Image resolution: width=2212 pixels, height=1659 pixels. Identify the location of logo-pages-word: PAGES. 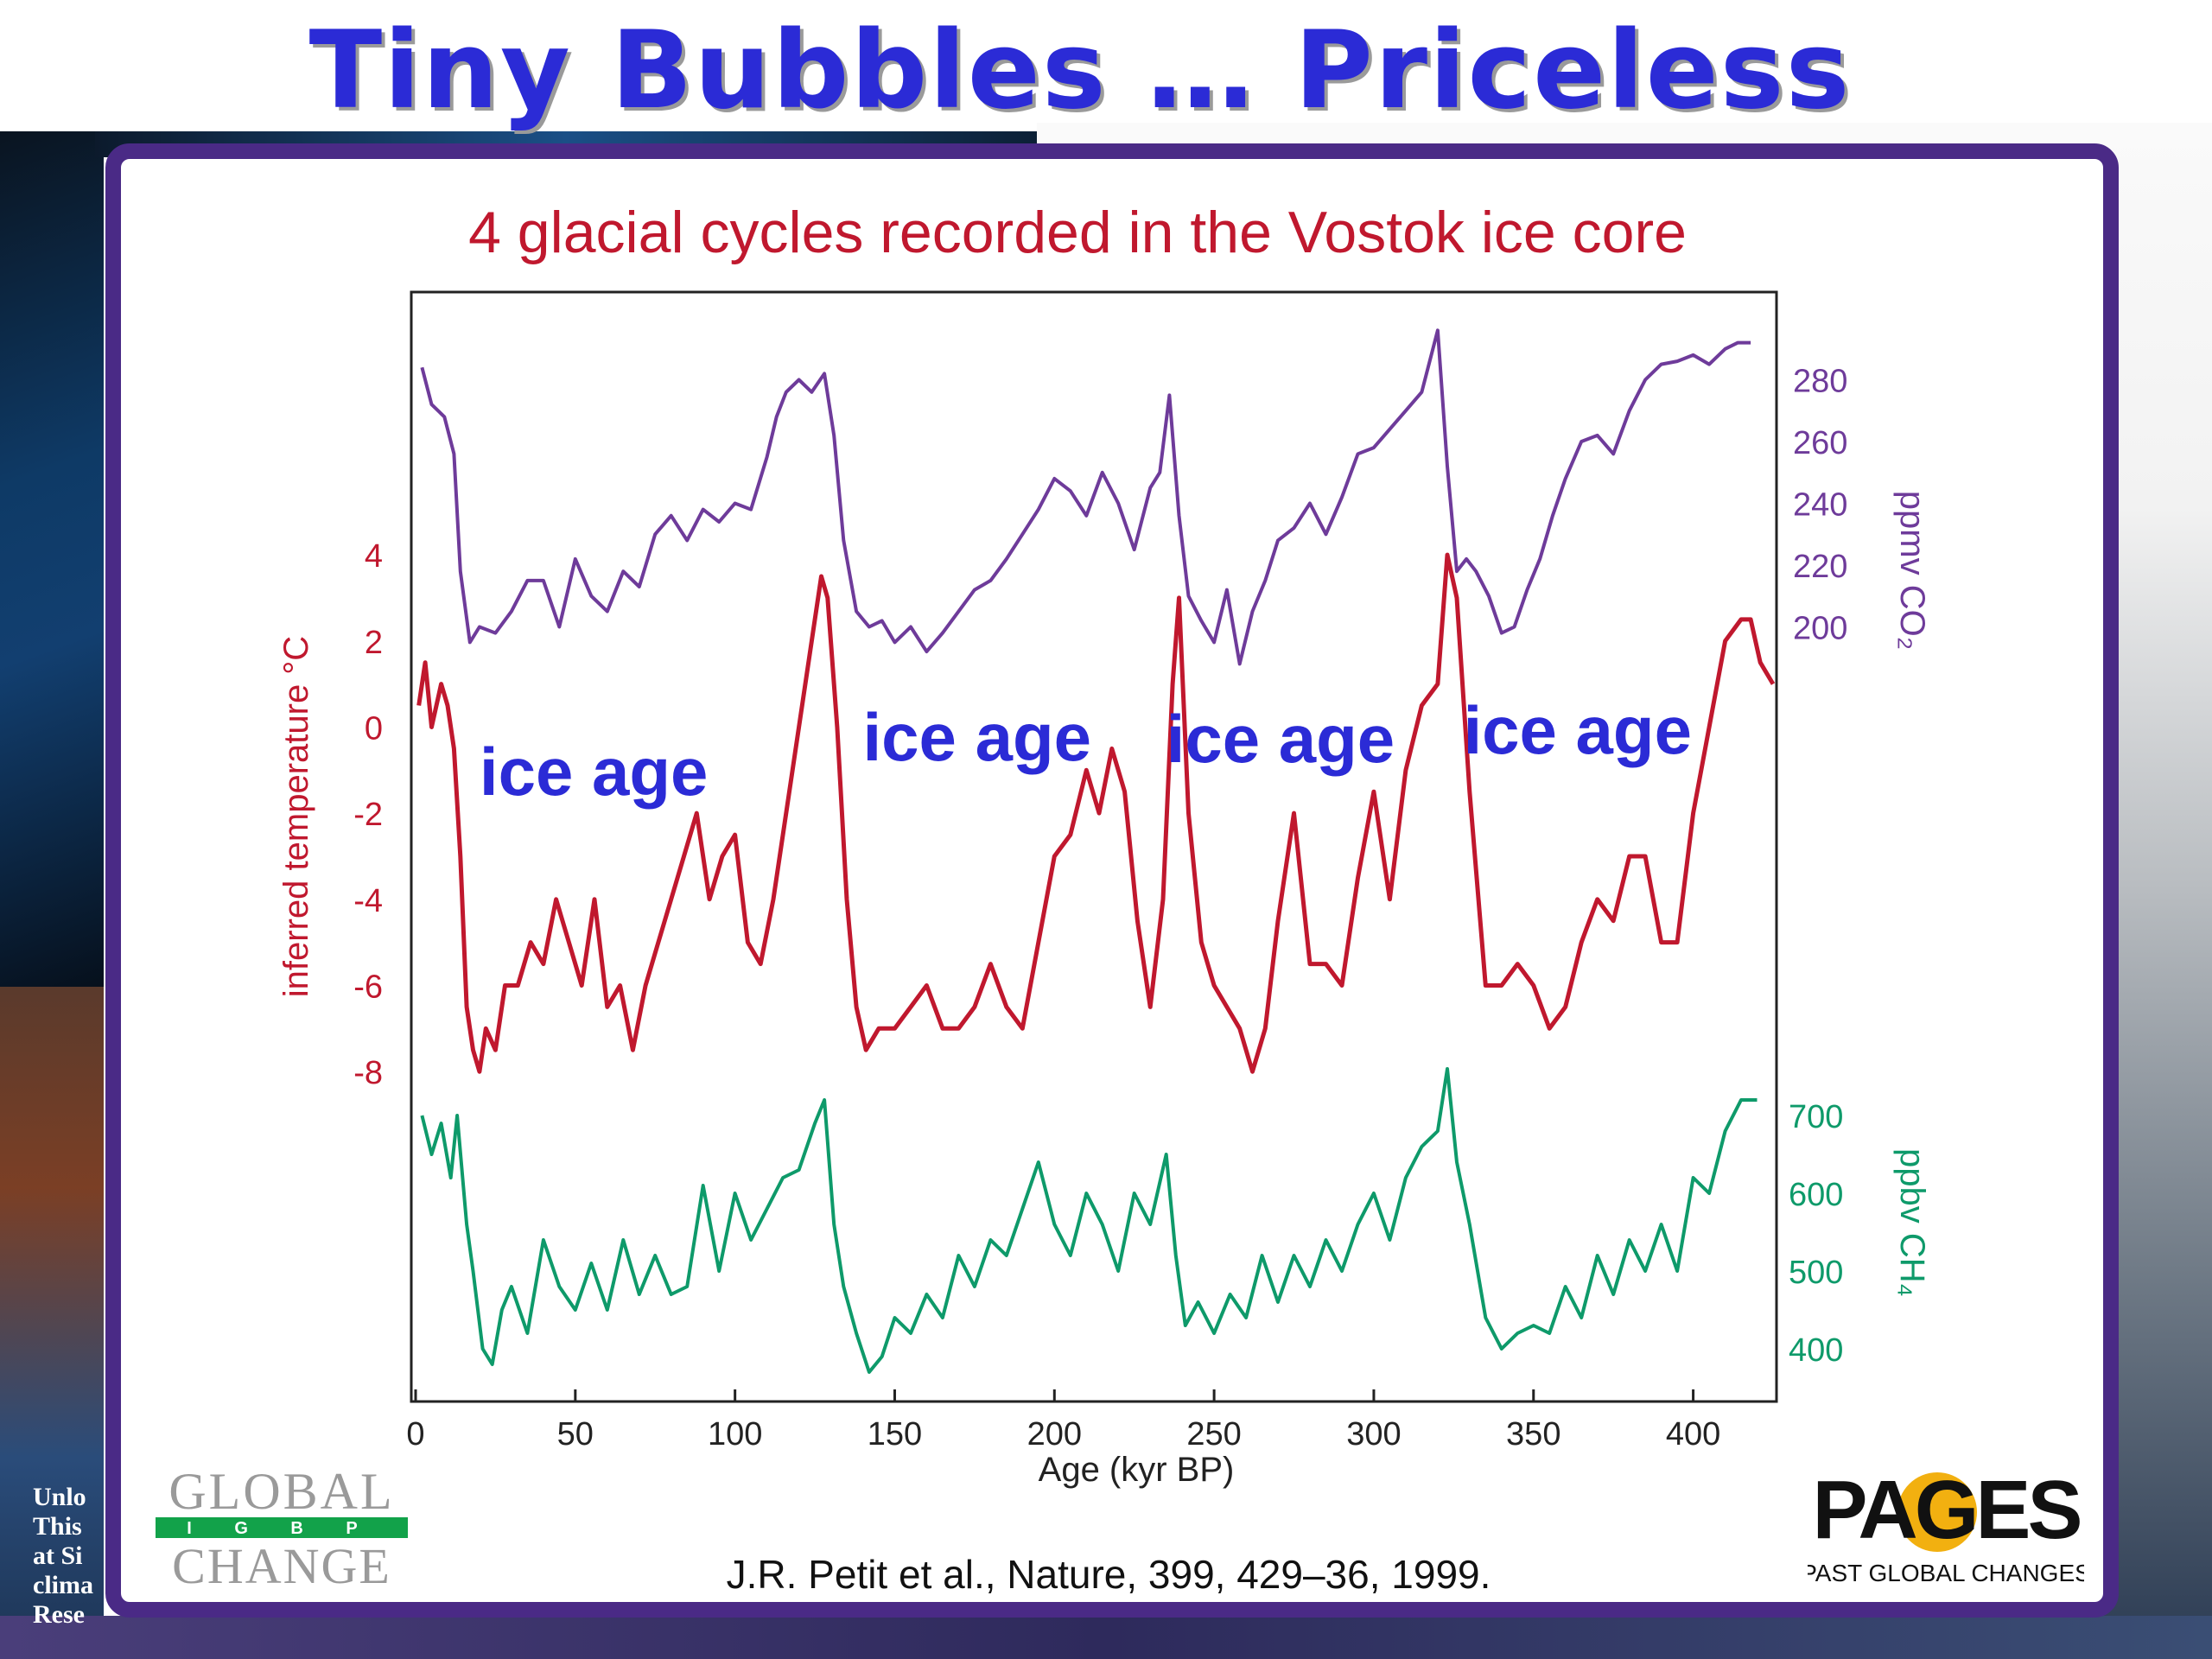
(1947, 1510).